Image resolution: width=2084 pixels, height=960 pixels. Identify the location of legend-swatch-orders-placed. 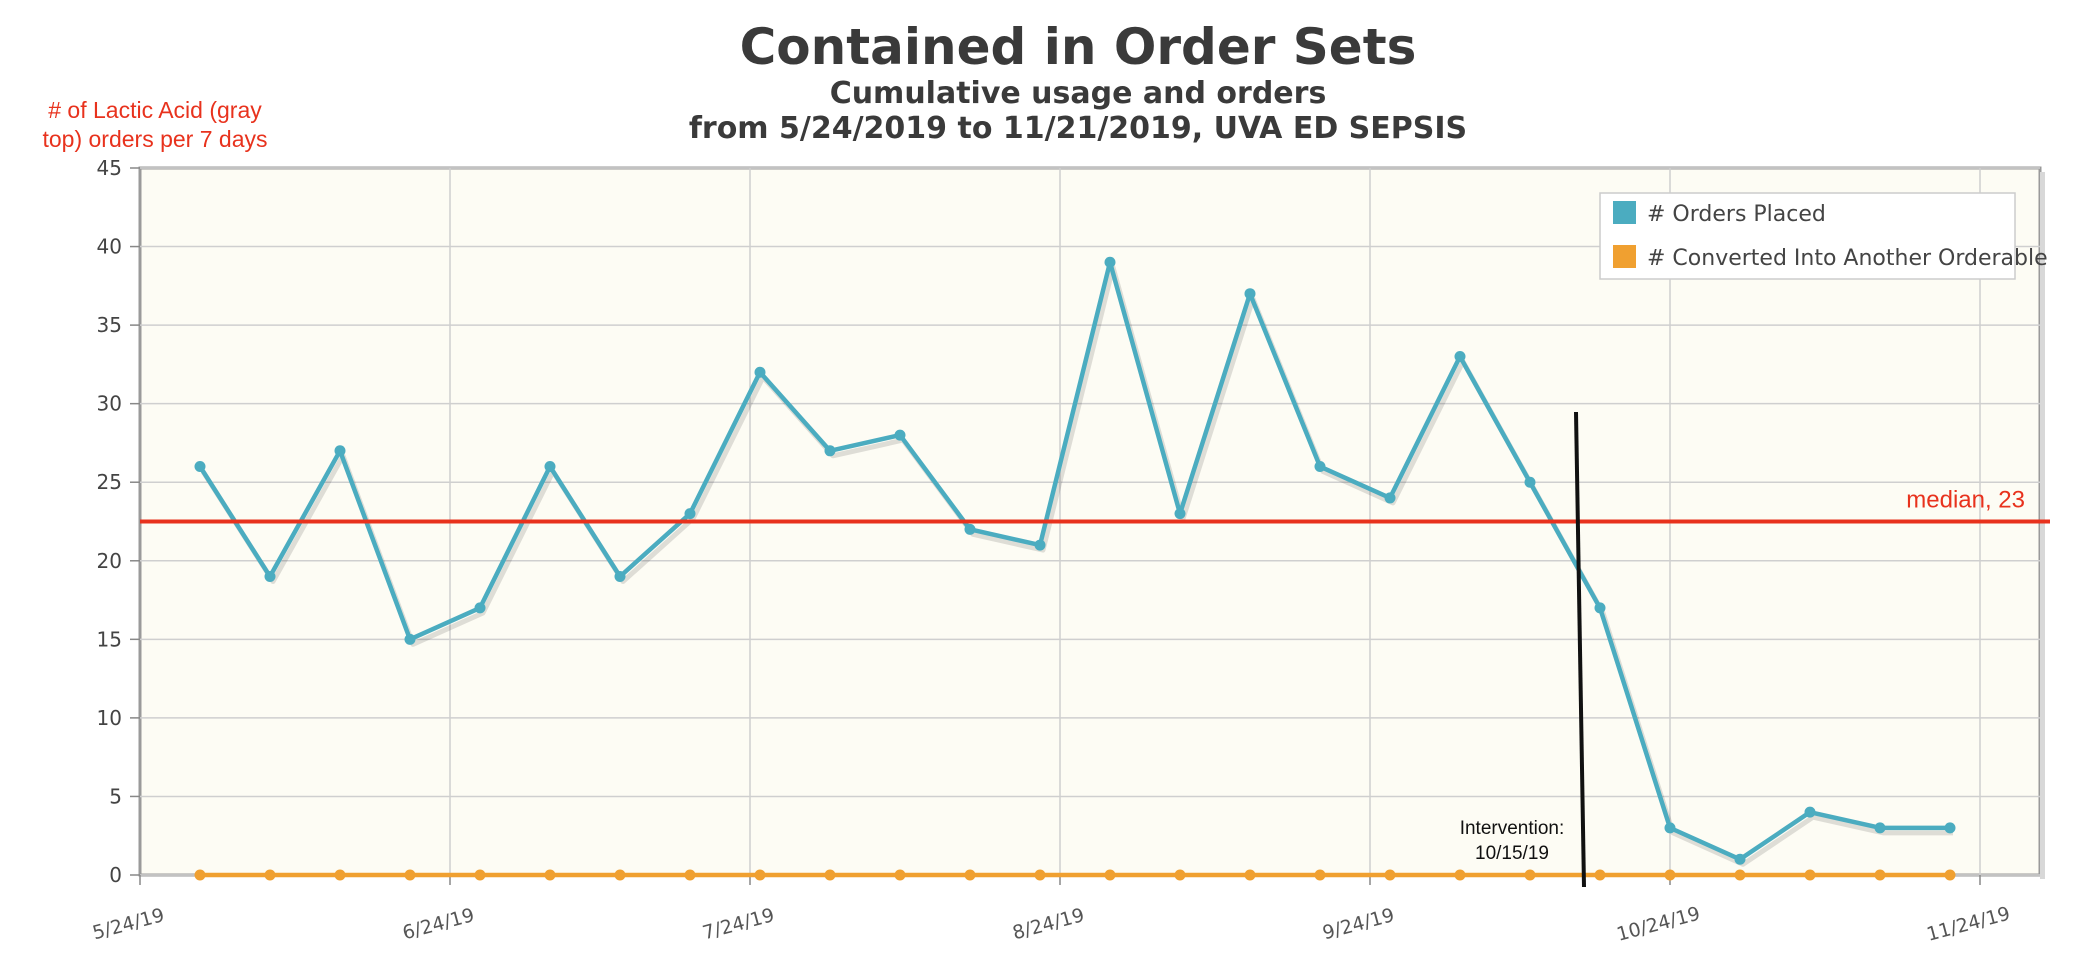
(1624, 212).